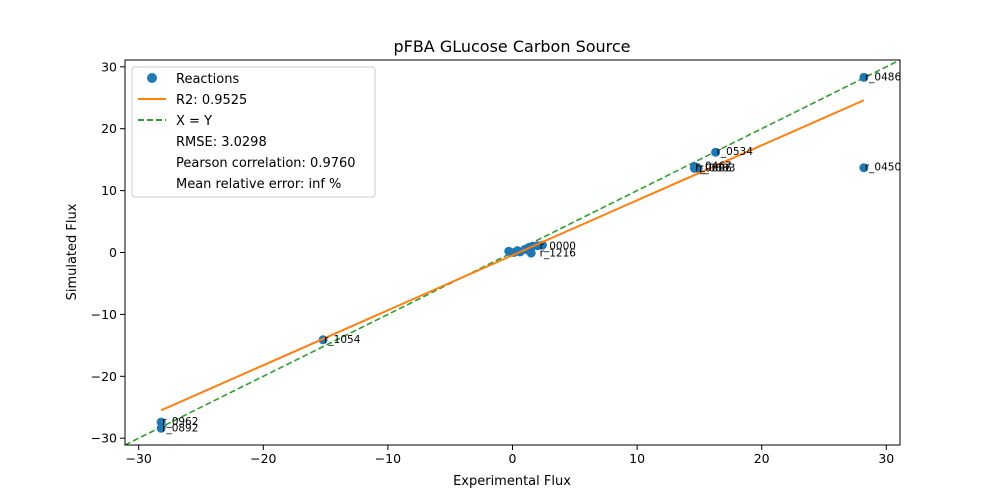  What do you see at coordinates (263, 458) in the screenshot?
I see `x-tick-label: −20` at bounding box center [263, 458].